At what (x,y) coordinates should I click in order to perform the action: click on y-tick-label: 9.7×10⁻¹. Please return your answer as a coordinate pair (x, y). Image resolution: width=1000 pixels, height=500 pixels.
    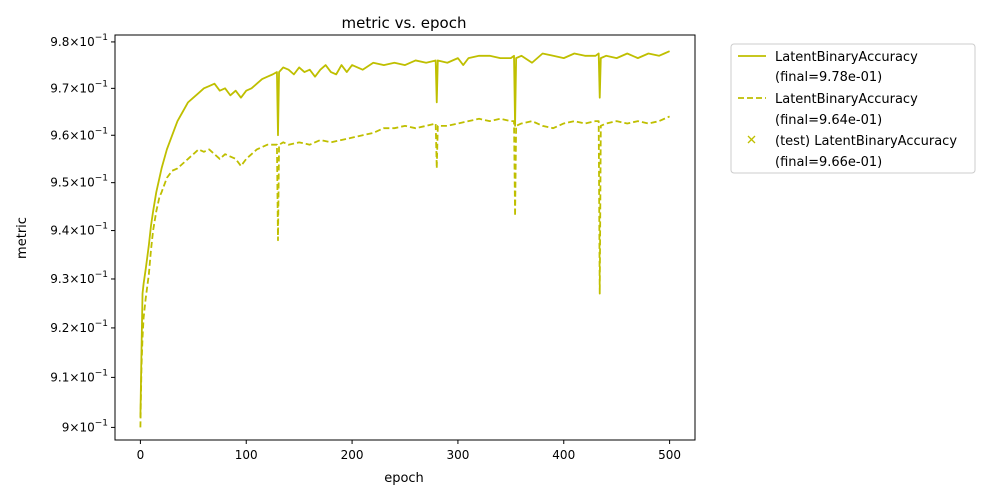
    Looking at the image, I should click on (79, 87).